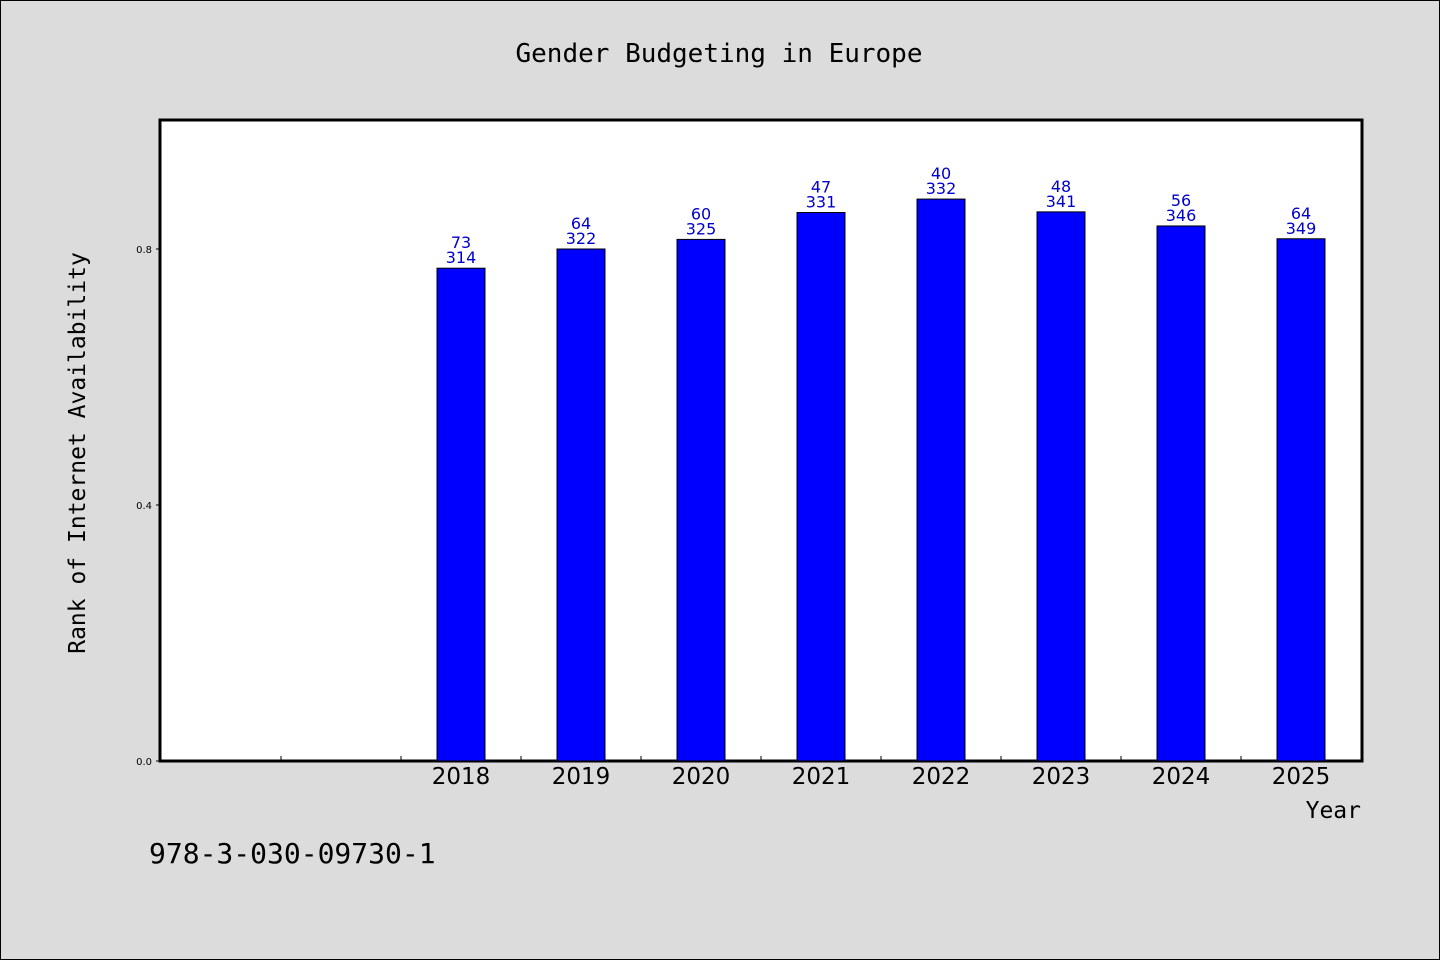  Describe the element at coordinates (1301, 500) in the screenshot. I see `bar-2025` at that location.